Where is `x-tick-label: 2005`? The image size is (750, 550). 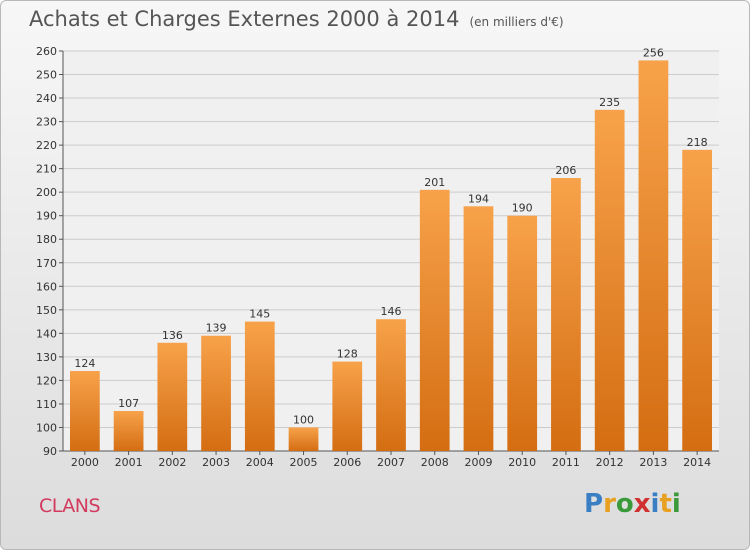 x-tick-label: 2005 is located at coordinates (304, 462).